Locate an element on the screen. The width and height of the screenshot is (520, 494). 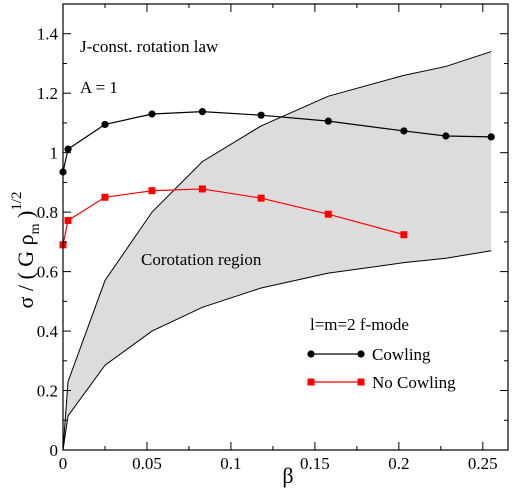
y-tick-label: 0.4 is located at coordinates (48, 331).